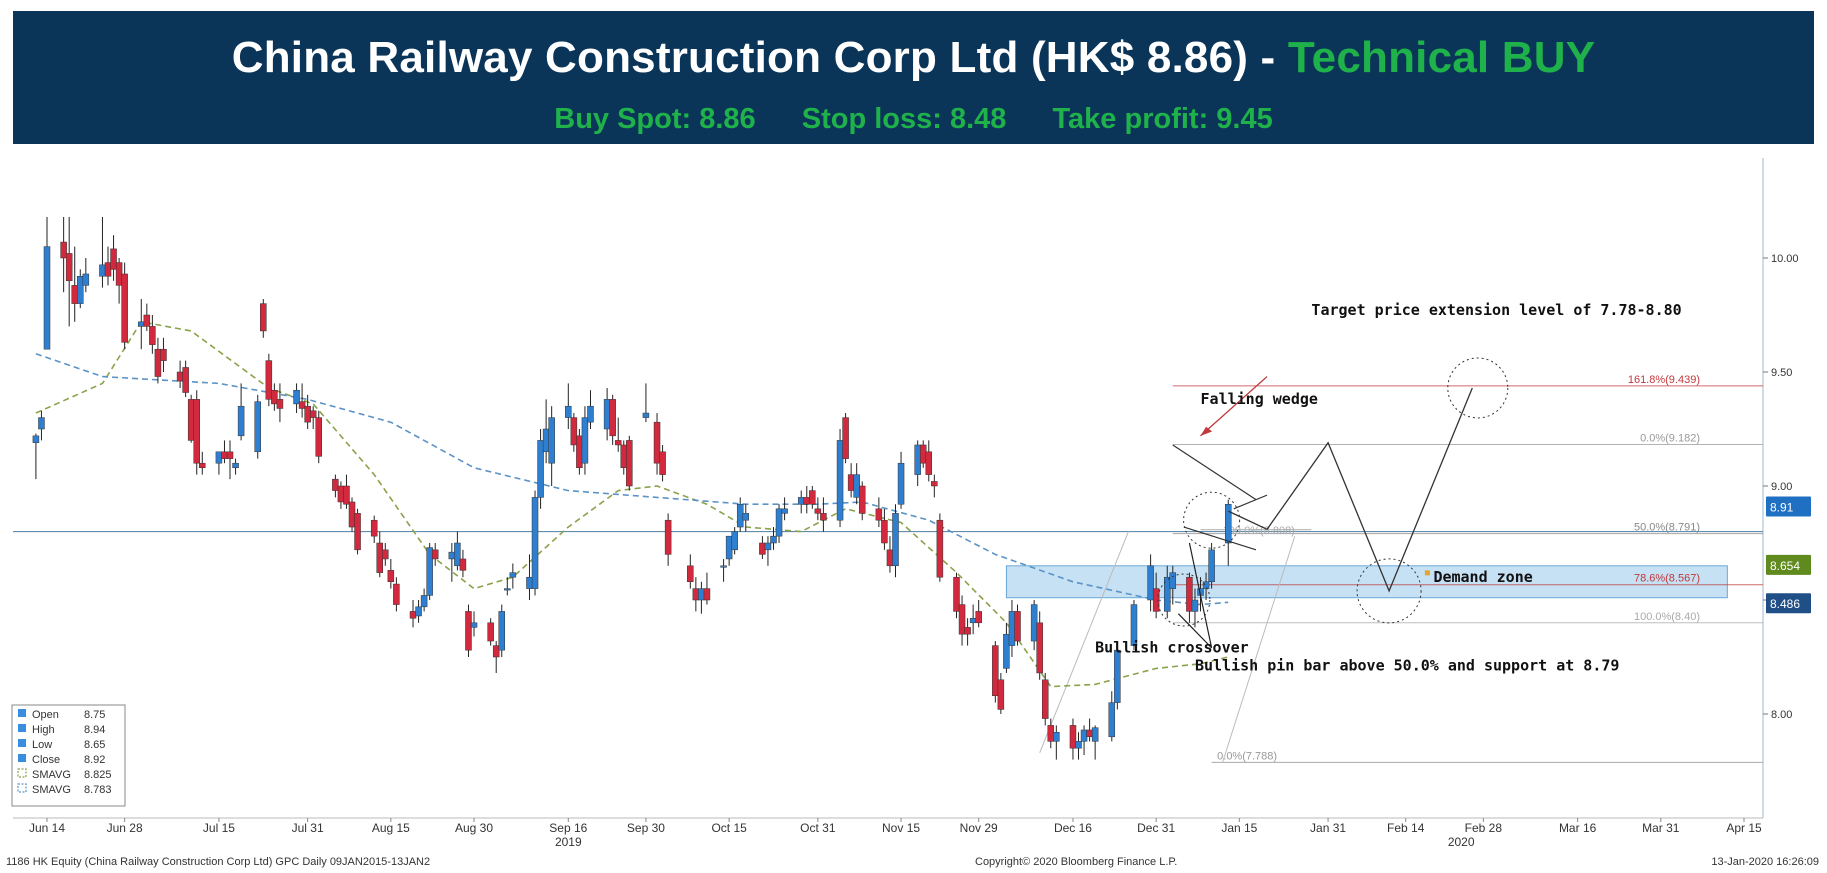  What do you see at coordinates (1239, 828) in the screenshot?
I see `x-tick-label: Jan 15` at bounding box center [1239, 828].